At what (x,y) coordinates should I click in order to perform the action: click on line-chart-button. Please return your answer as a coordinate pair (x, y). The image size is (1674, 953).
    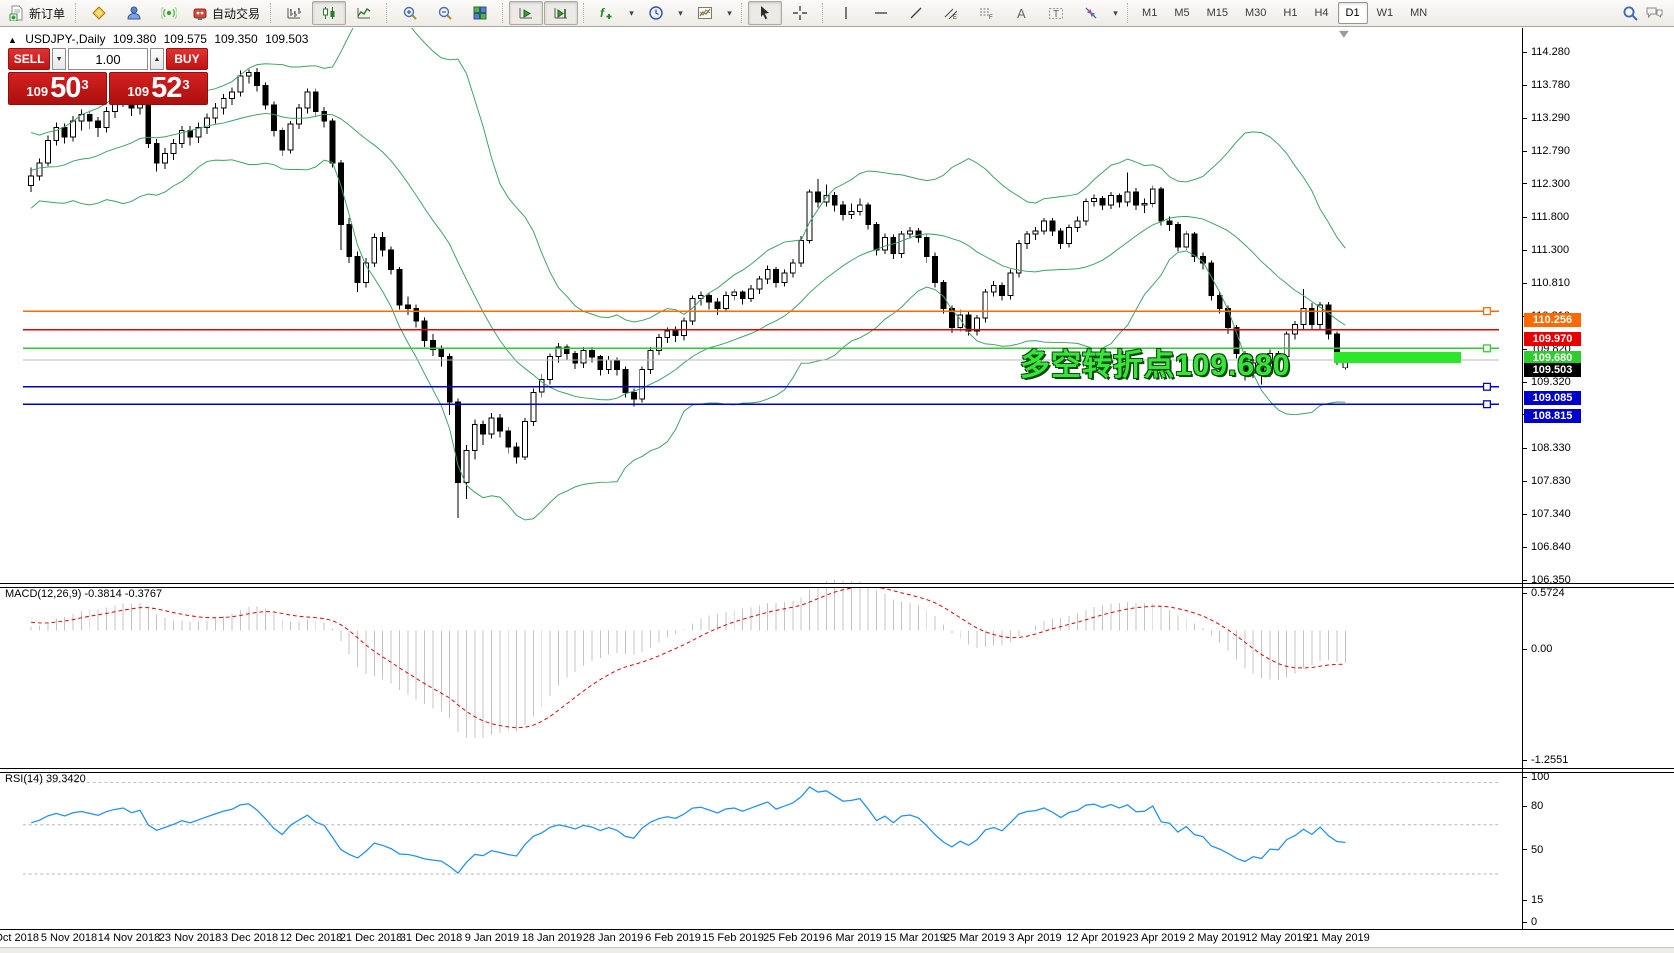
    Looking at the image, I should click on (364, 13).